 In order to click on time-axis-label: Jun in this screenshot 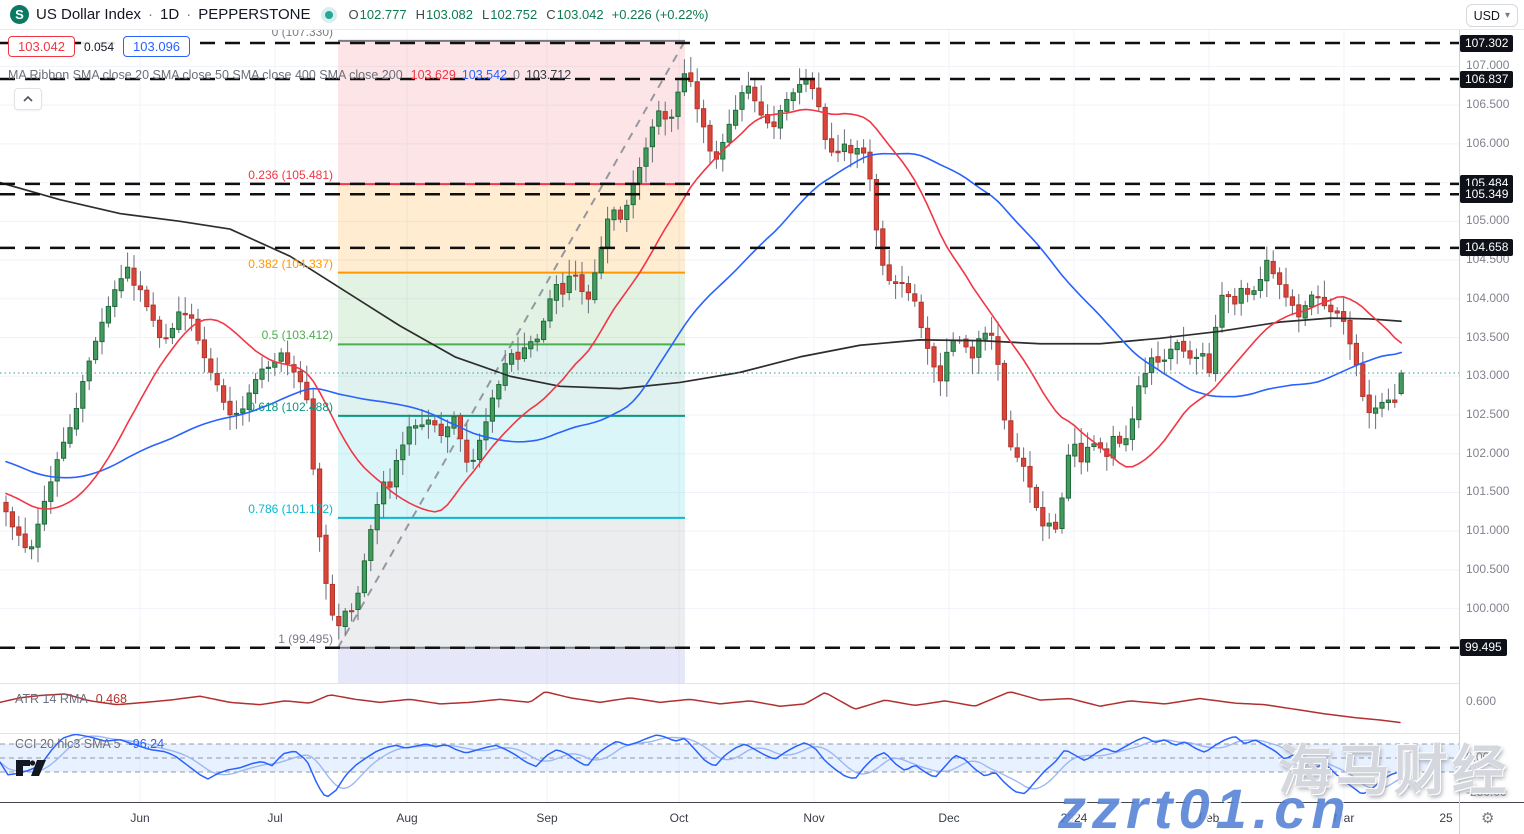, I will do `click(140, 818)`.